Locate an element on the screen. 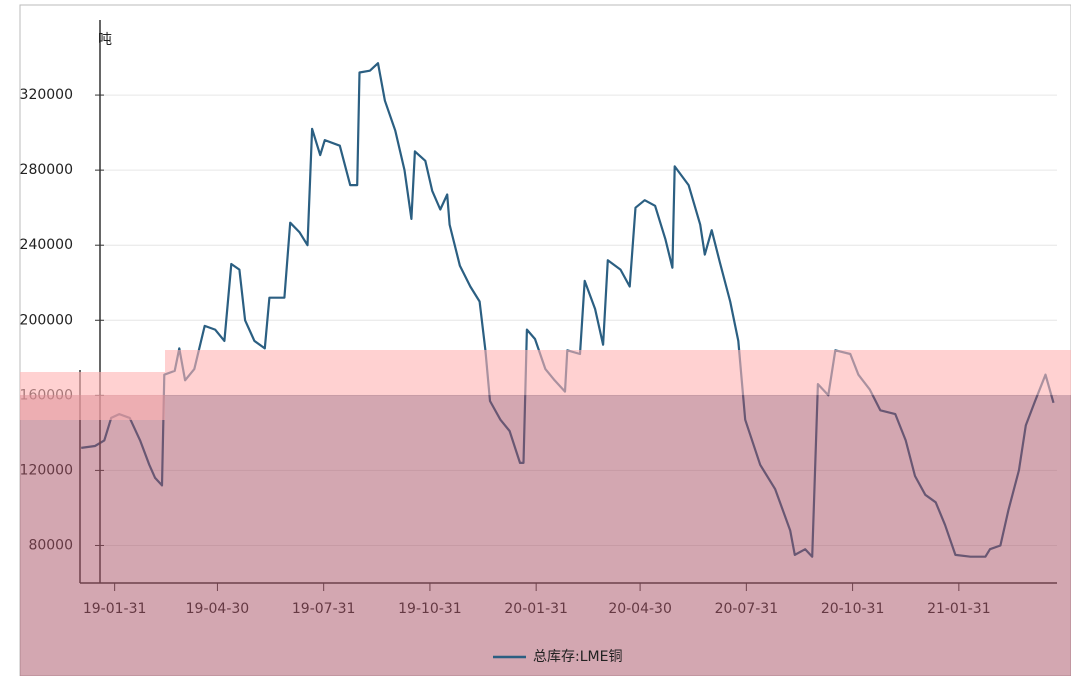 The width and height of the screenshot is (1071, 676). y-tick-label: 320000 is located at coordinates (46, 95).